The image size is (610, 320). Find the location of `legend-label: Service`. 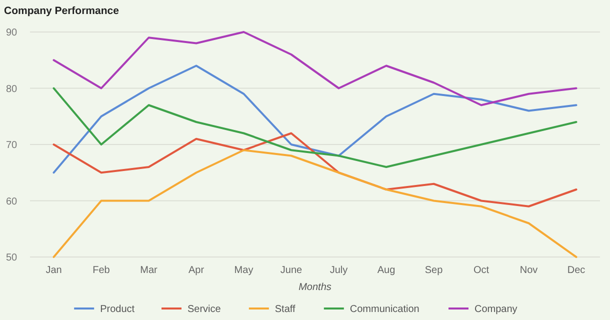

legend-label: Service is located at coordinates (205, 309).